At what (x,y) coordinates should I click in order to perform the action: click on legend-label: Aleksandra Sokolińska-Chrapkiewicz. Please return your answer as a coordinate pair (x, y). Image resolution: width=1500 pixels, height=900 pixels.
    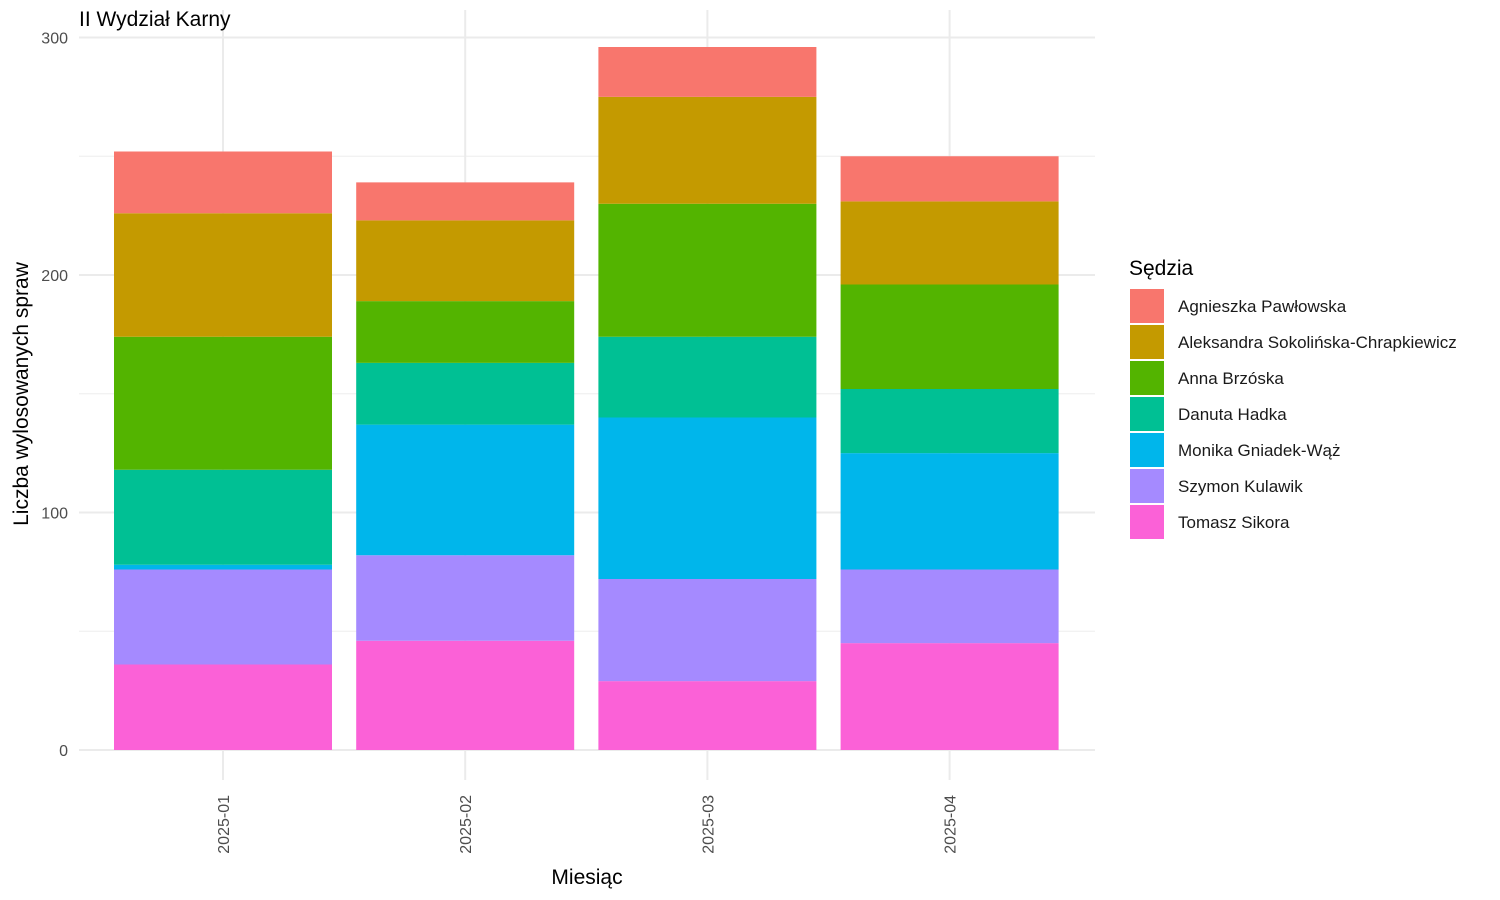
    Looking at the image, I should click on (1317, 342).